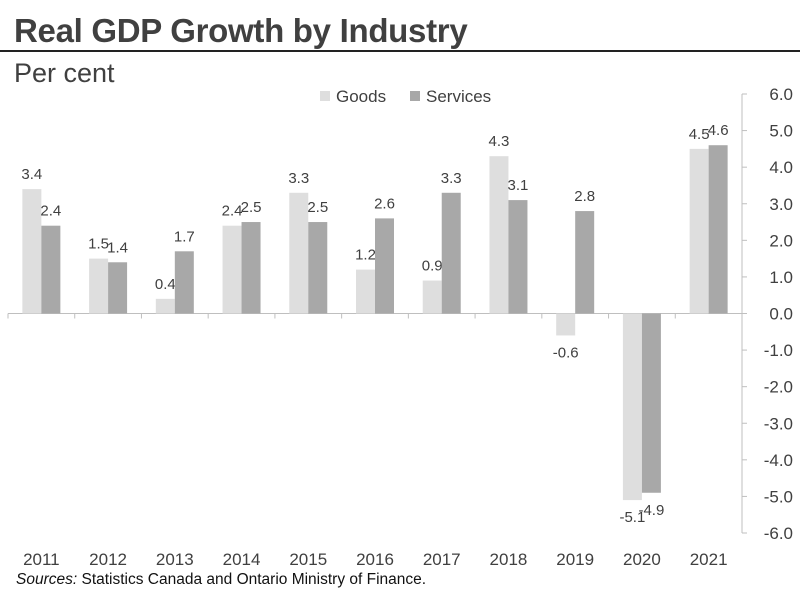 The width and height of the screenshot is (800, 600). What do you see at coordinates (509, 559) in the screenshot?
I see `x-tick-label: 2018` at bounding box center [509, 559].